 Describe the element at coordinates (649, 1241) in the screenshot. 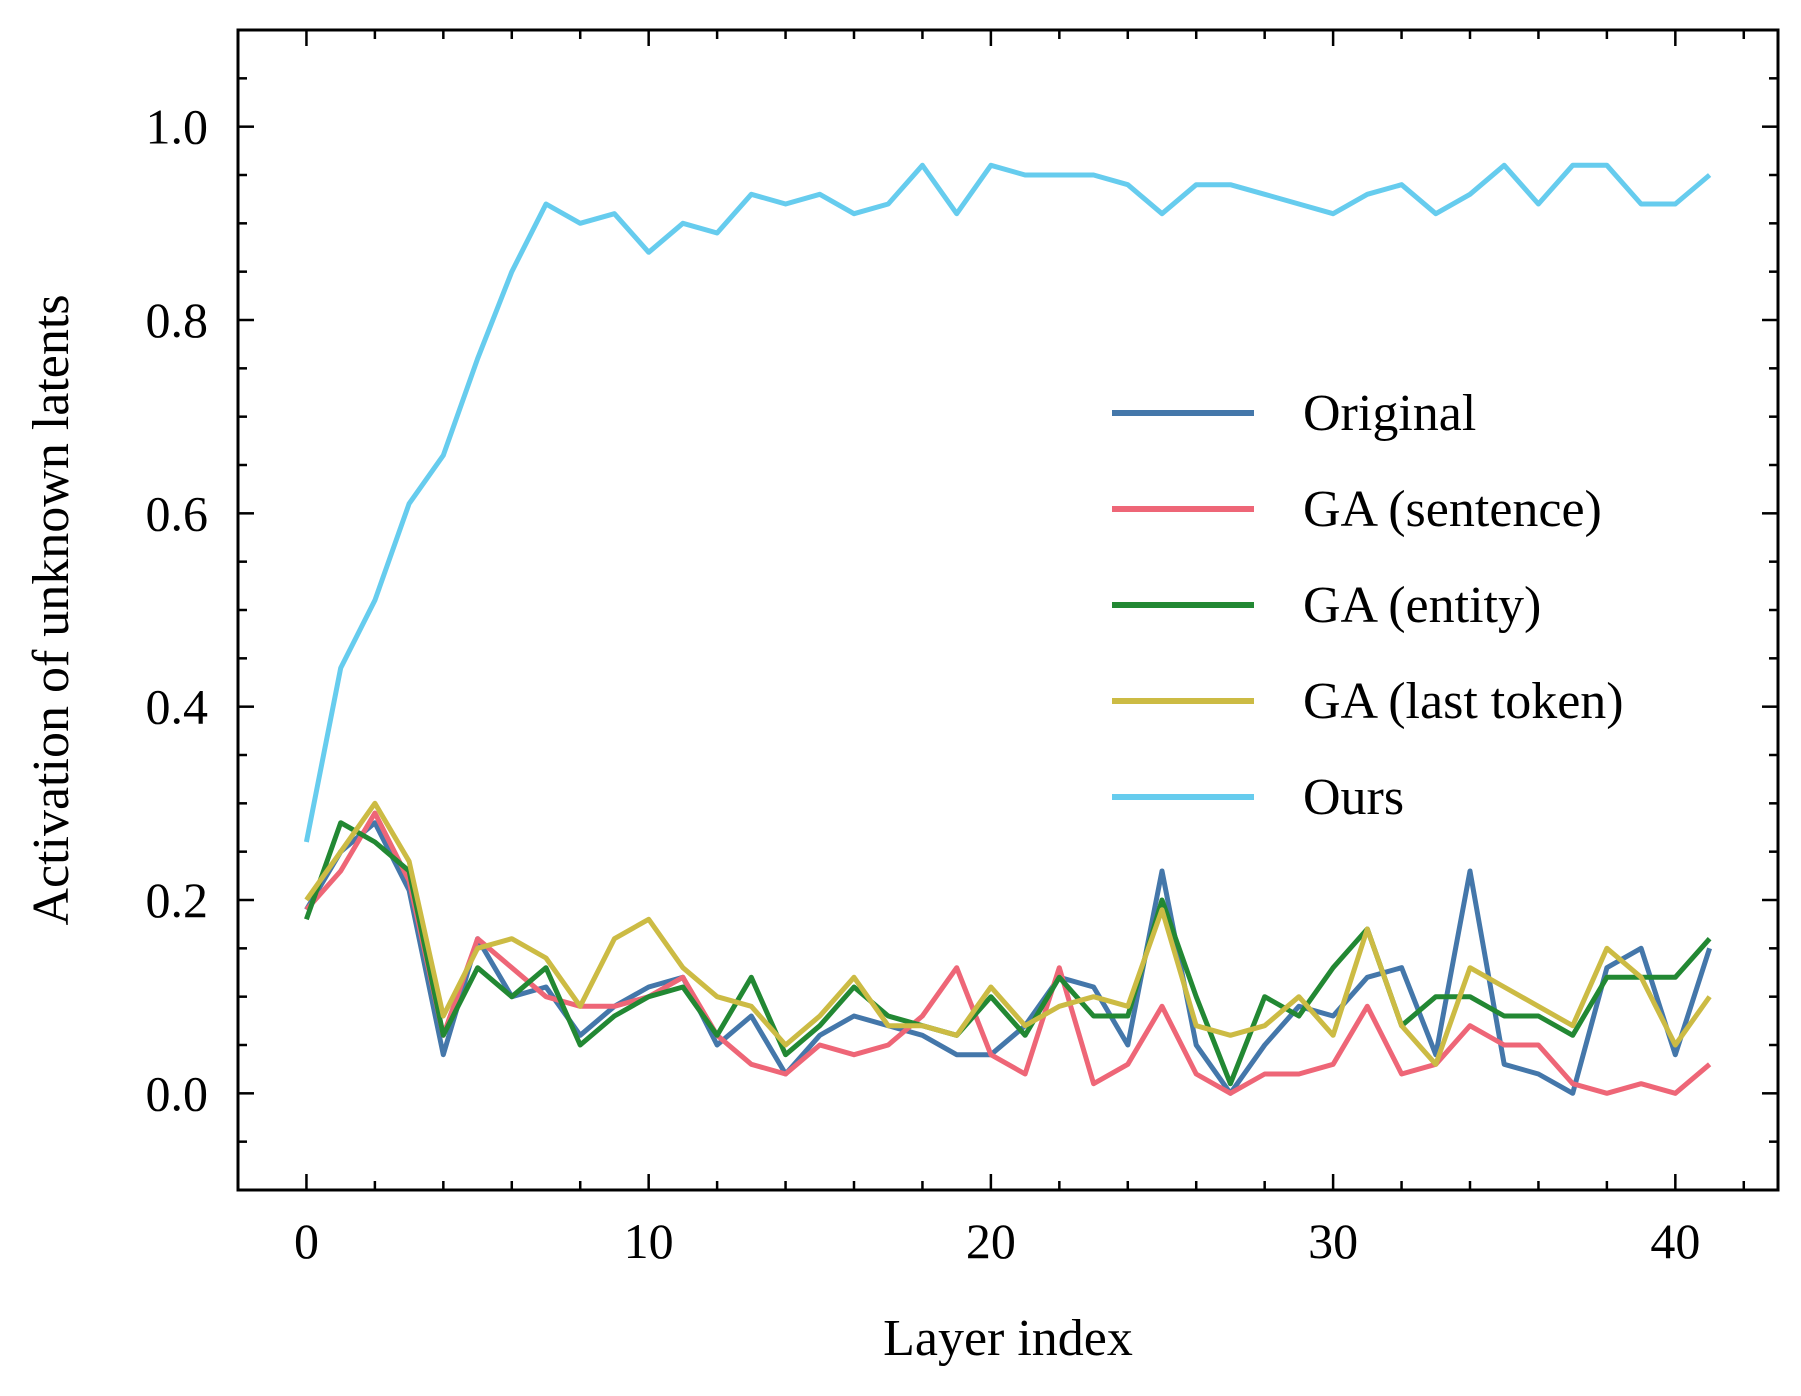

I see `x-tick-label: 10` at that location.